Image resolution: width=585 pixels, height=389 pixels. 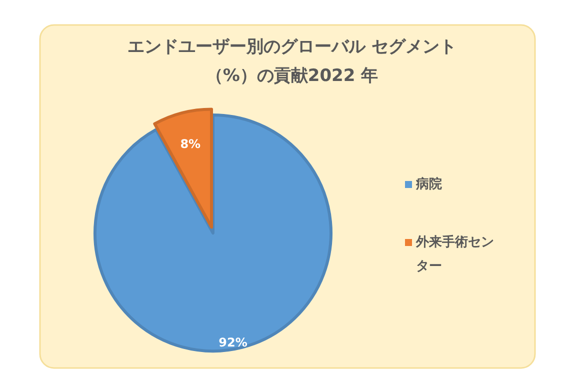 What do you see at coordinates (233, 343) in the screenshot?
I see `data-label: 92%` at bounding box center [233, 343].